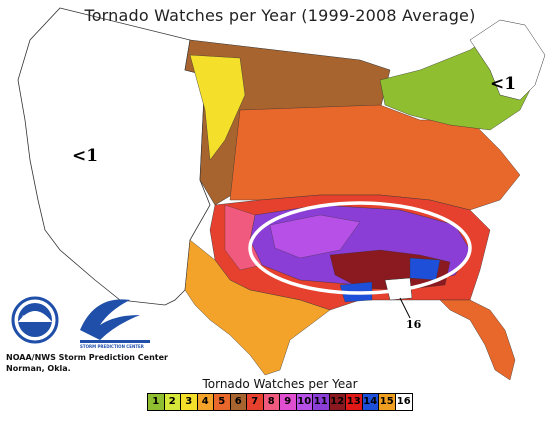  I want to click on legend-cell-9: 9, so click(288, 402).